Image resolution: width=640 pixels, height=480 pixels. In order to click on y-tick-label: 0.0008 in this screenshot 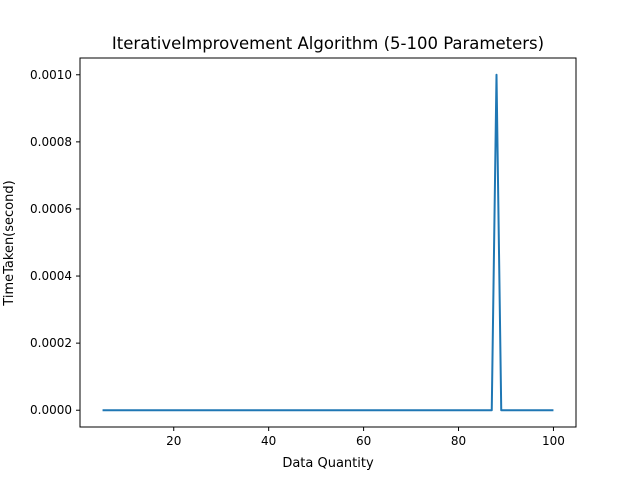, I will do `click(51, 142)`.